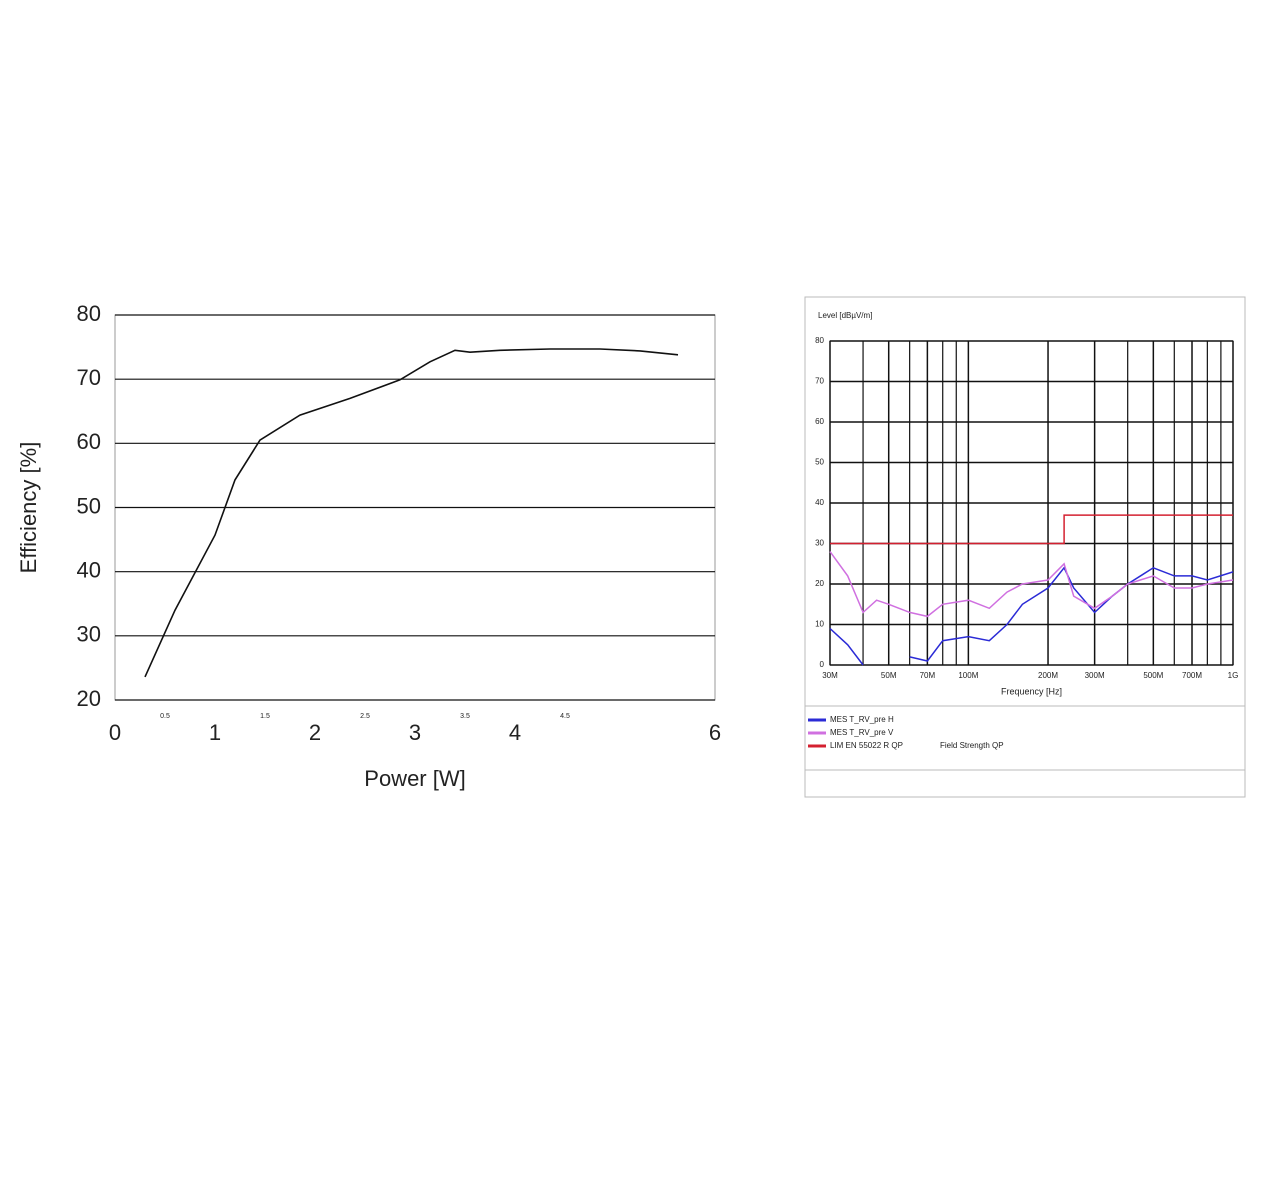  What do you see at coordinates (1153, 675) in the screenshot?
I see `x-tick-label: 500M` at bounding box center [1153, 675].